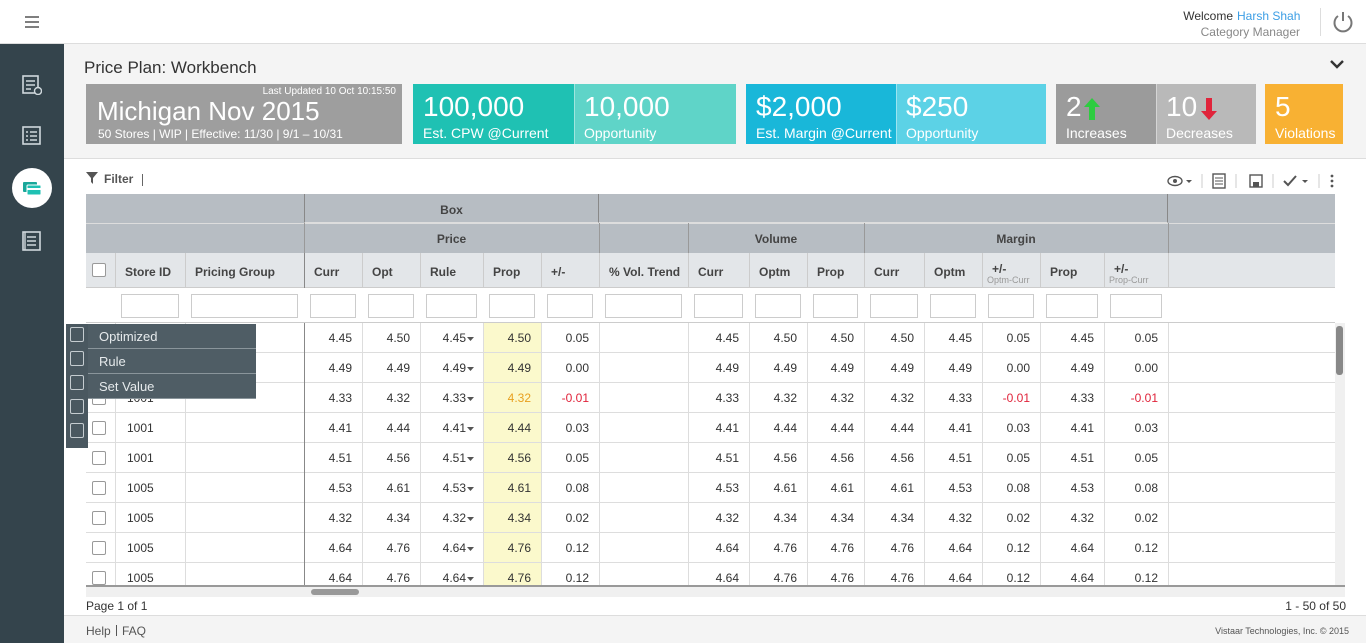 The width and height of the screenshot is (1366, 643). Describe the element at coordinates (824, 133) in the screenshot. I see `kpi-label: Est. Margin @Current` at that location.